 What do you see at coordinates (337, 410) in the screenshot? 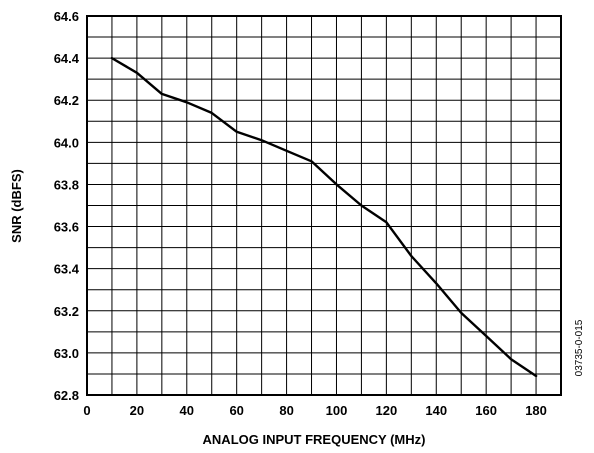
I see `x-tick-label: 100` at bounding box center [337, 410].